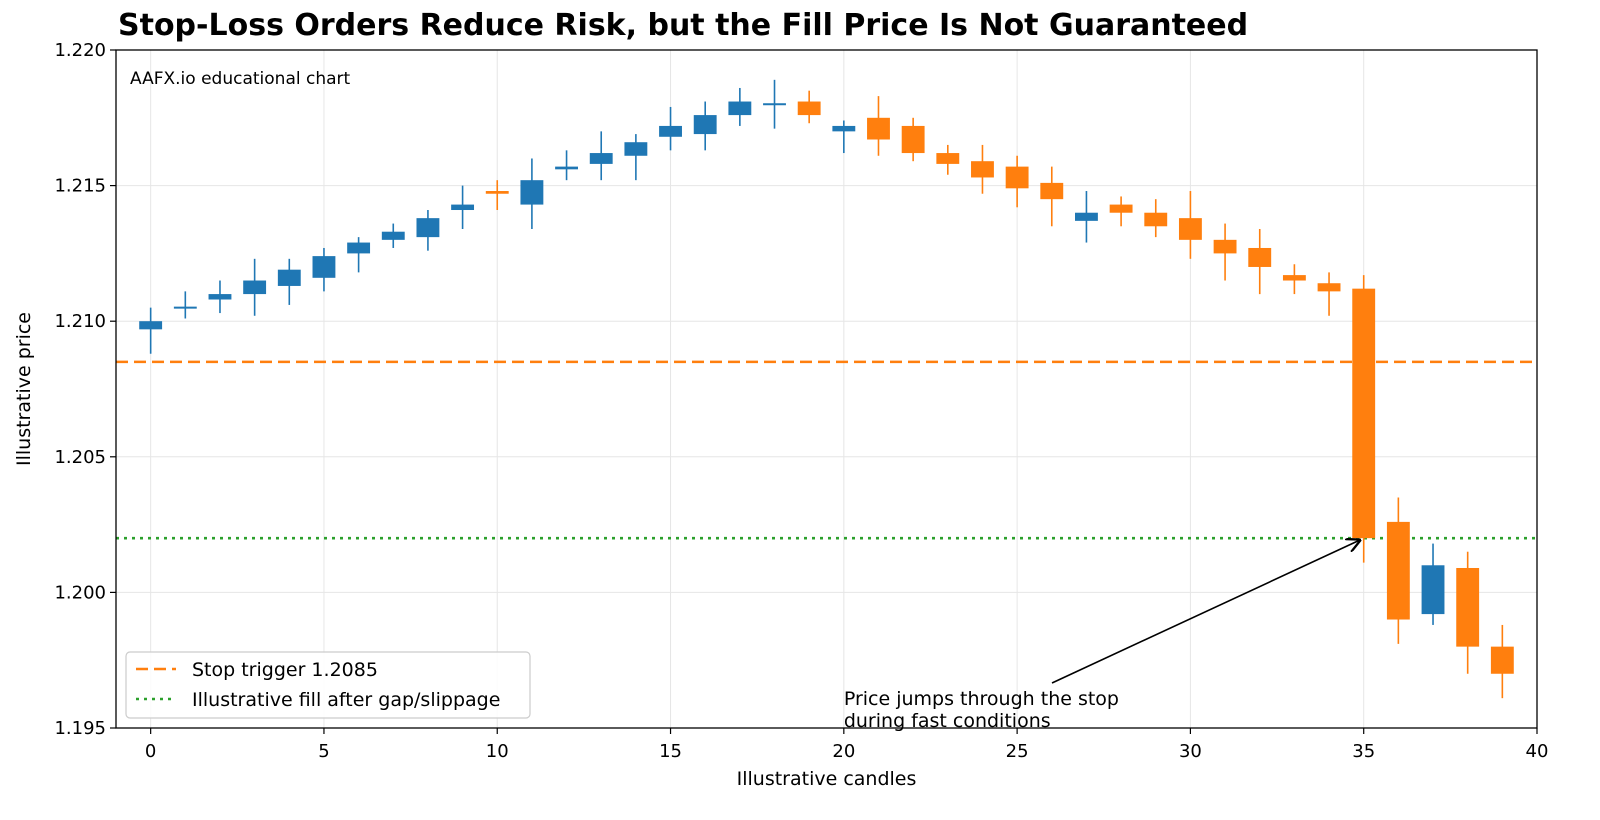 Image resolution: width=1600 pixels, height=820 pixels. Describe the element at coordinates (80, 186) in the screenshot. I see `y-tick-label: 1.215` at that location.